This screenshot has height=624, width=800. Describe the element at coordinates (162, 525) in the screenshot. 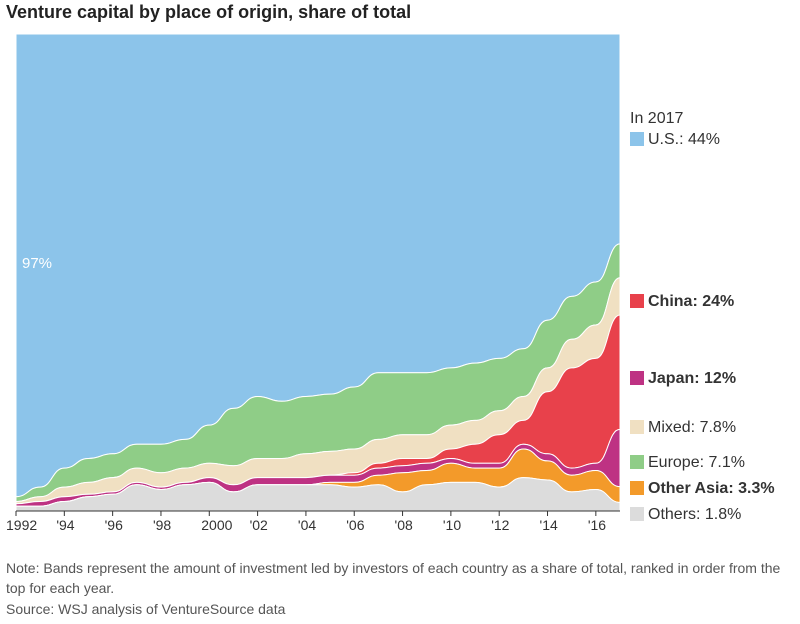

I see `x-tick-label: '98` at that location.